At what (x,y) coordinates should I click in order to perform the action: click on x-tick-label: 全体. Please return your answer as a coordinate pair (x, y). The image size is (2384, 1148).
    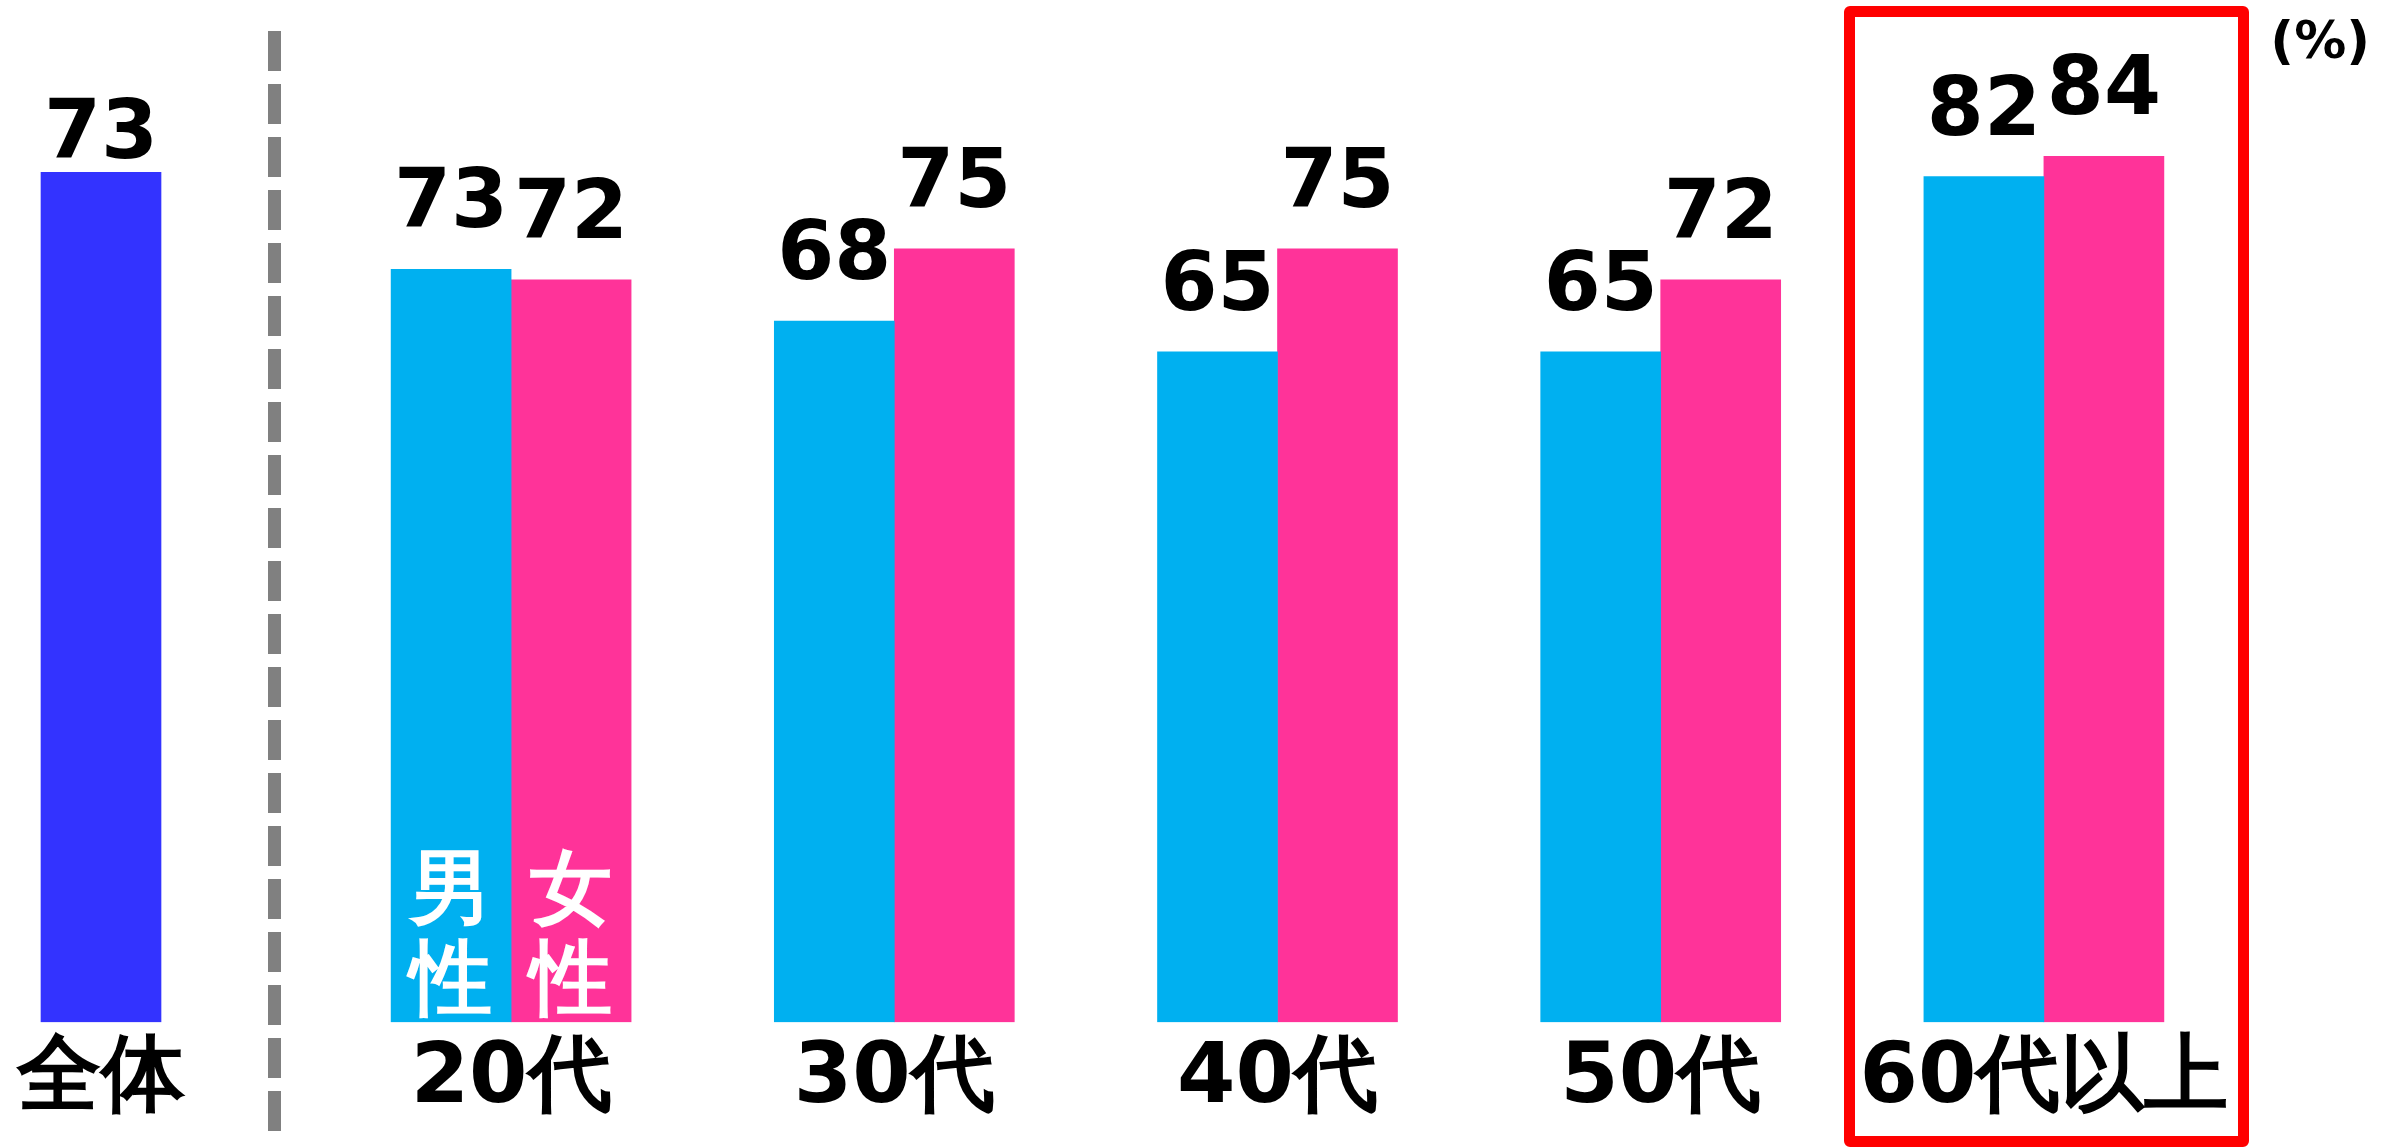
    Looking at the image, I should click on (100, 1073).